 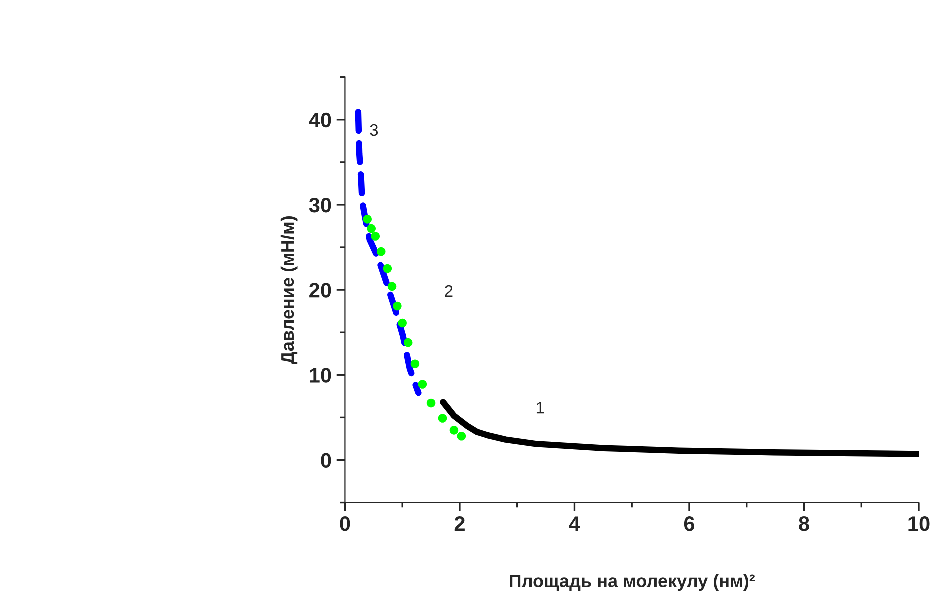 What do you see at coordinates (326, 460) in the screenshot?
I see `y-tick-label: 0` at bounding box center [326, 460].